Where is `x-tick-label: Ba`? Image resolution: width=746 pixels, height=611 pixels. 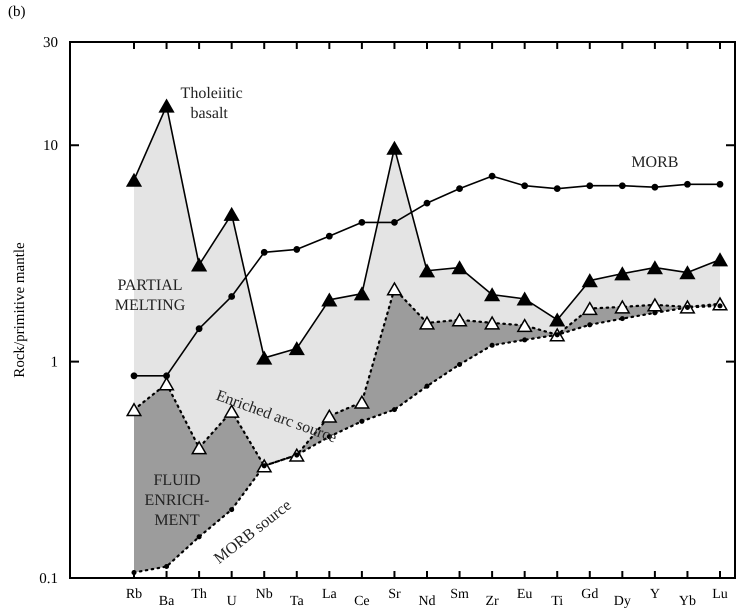
x-tick-label: Ba is located at coordinates (167, 601).